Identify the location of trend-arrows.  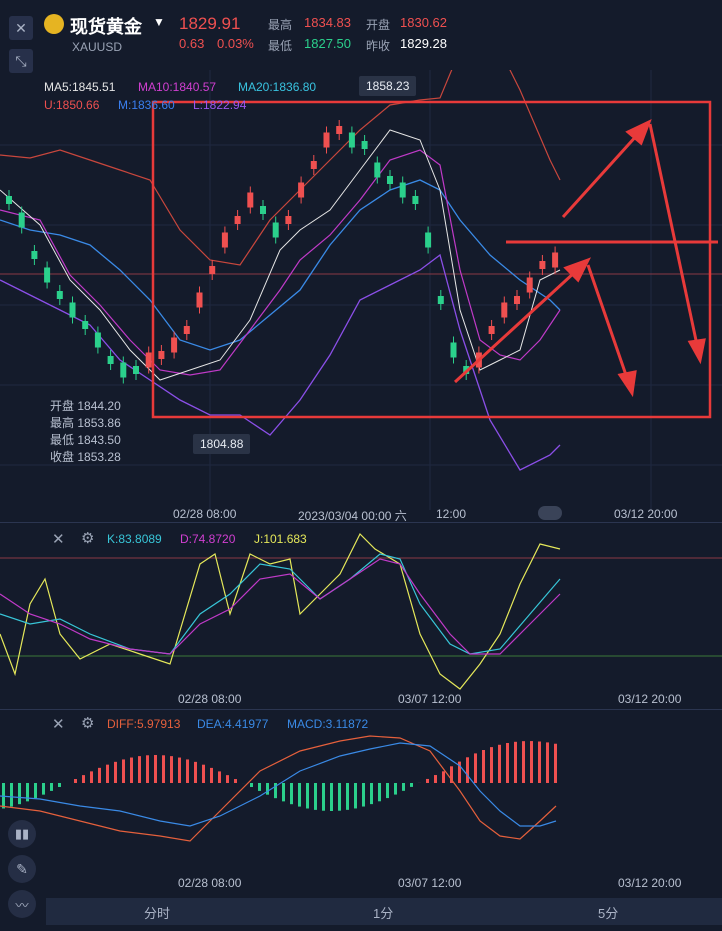
(579, 258).